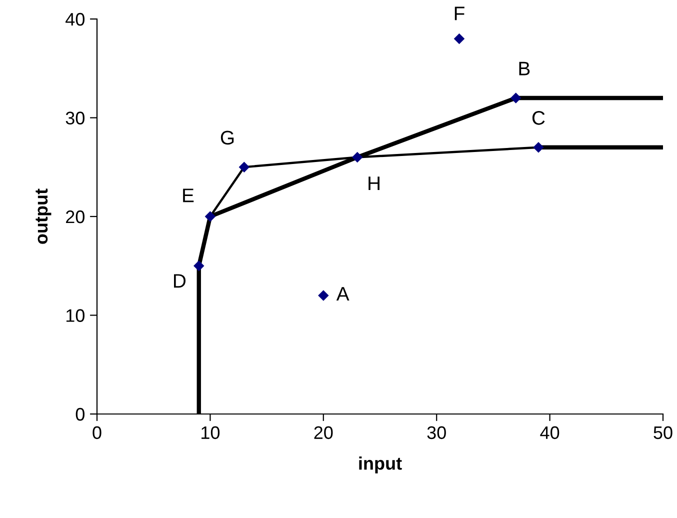  I want to click on x-tick-label: 40, so click(550, 433).